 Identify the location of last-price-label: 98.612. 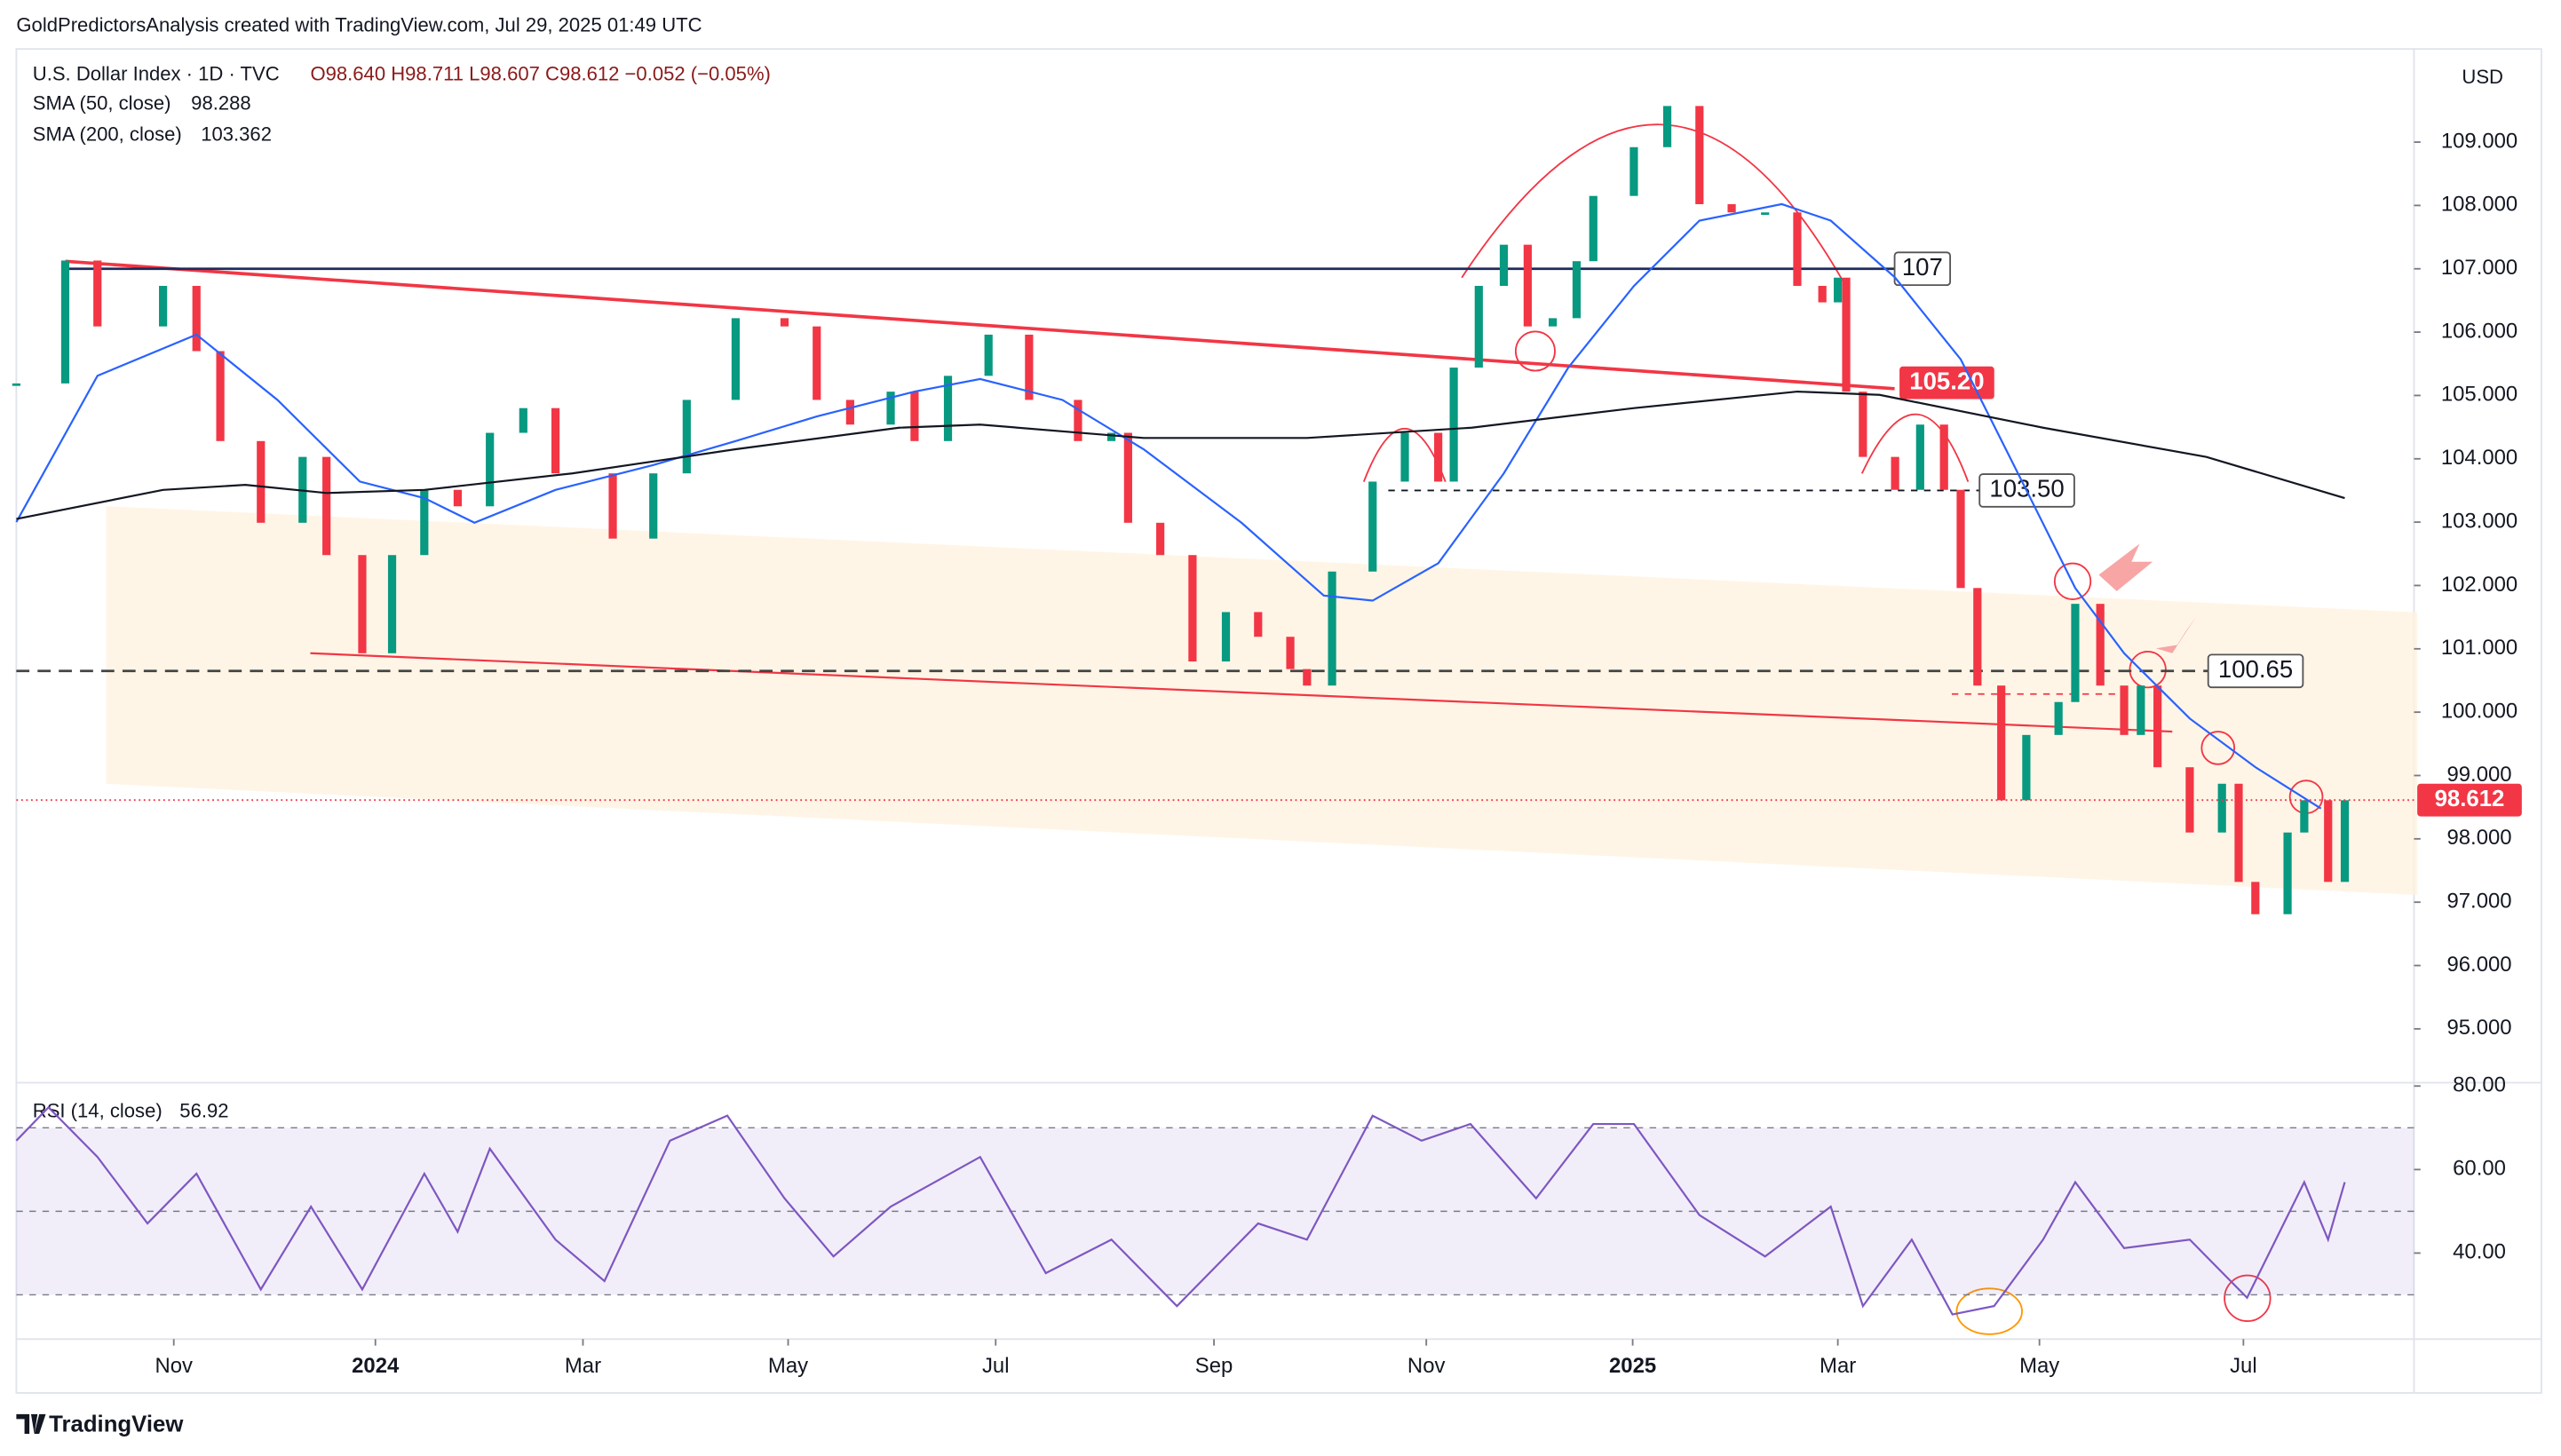
(2470, 799).